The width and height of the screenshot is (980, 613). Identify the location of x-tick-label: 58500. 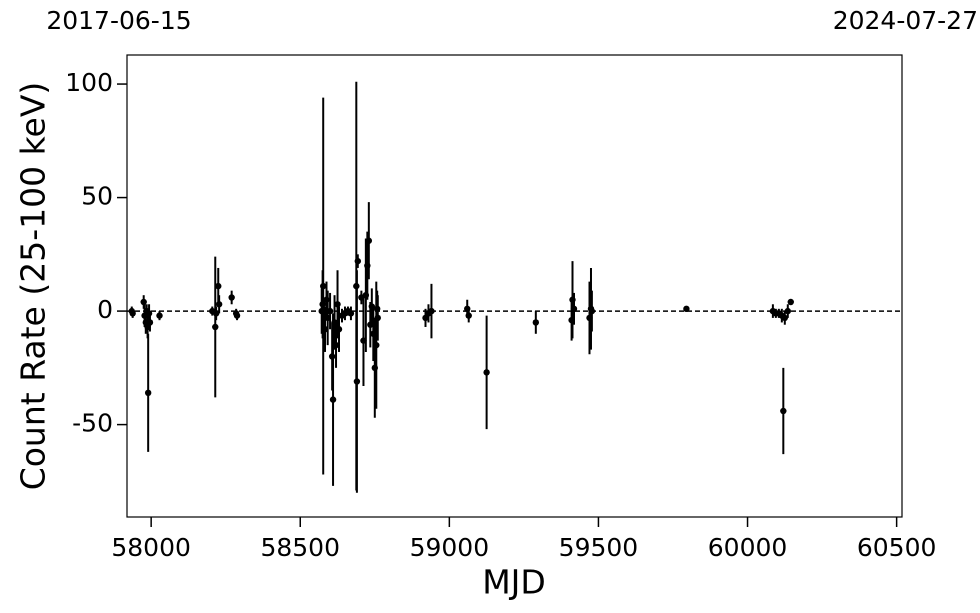
(300, 547).